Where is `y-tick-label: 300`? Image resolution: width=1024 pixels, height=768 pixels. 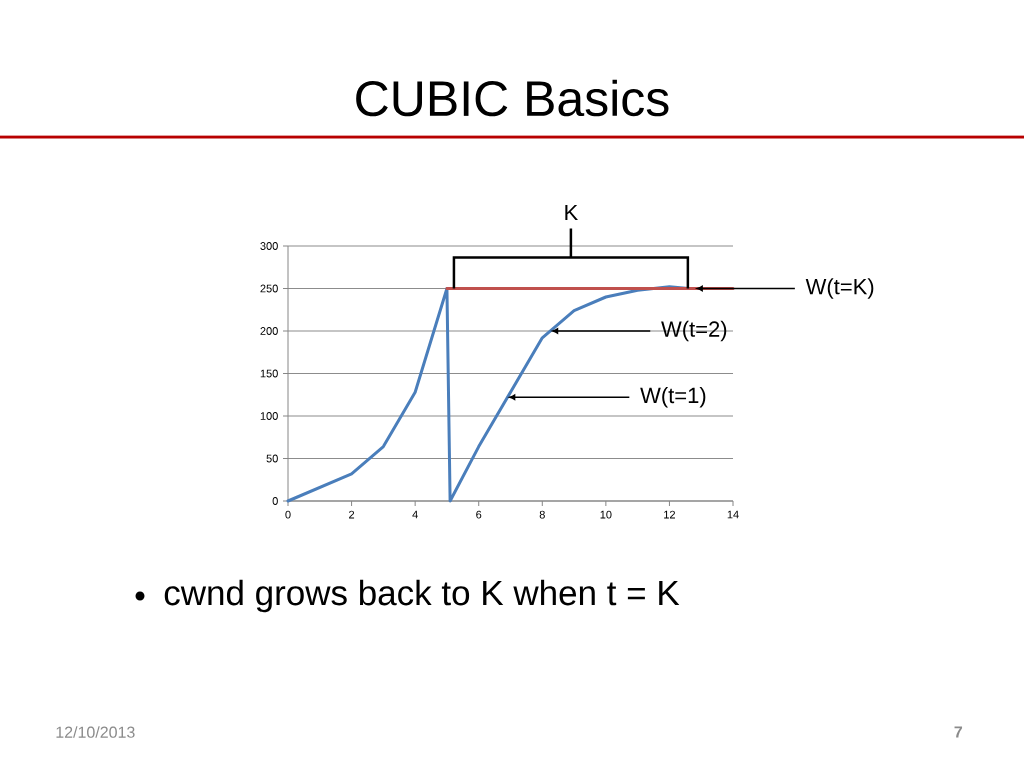
y-tick-label: 300 is located at coordinates (269, 246).